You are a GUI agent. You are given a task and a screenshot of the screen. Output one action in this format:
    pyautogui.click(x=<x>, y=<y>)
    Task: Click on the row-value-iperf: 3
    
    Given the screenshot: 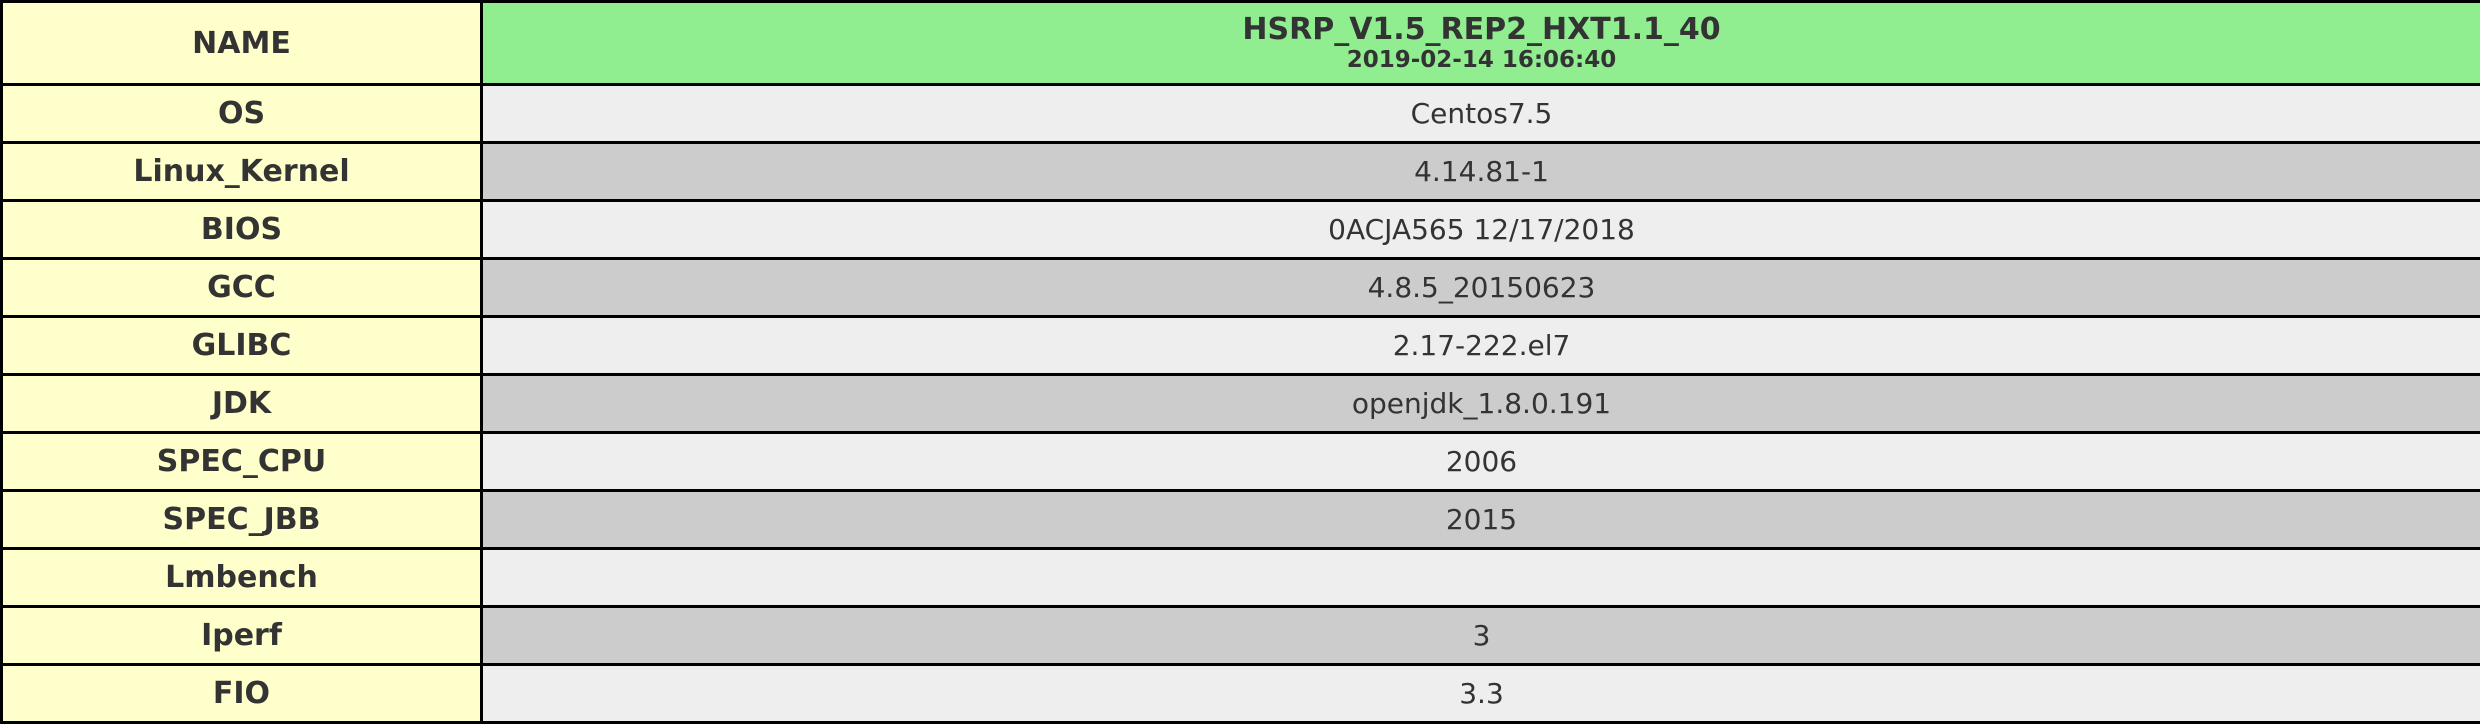 What is the action you would take?
    pyautogui.click(x=1480, y=635)
    